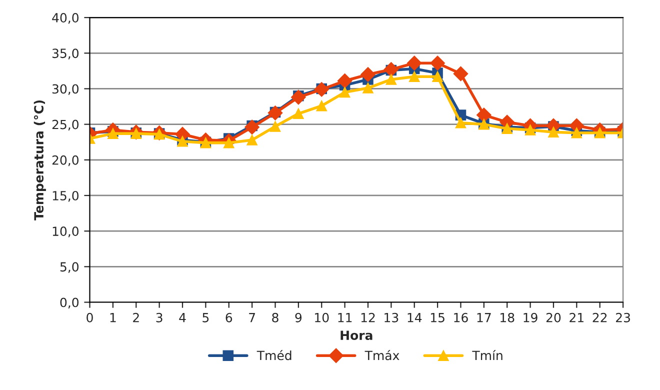 This screenshot has height=390, width=660. Describe the element at coordinates (507, 317) in the screenshot. I see `x-tick-label: 18` at that location.